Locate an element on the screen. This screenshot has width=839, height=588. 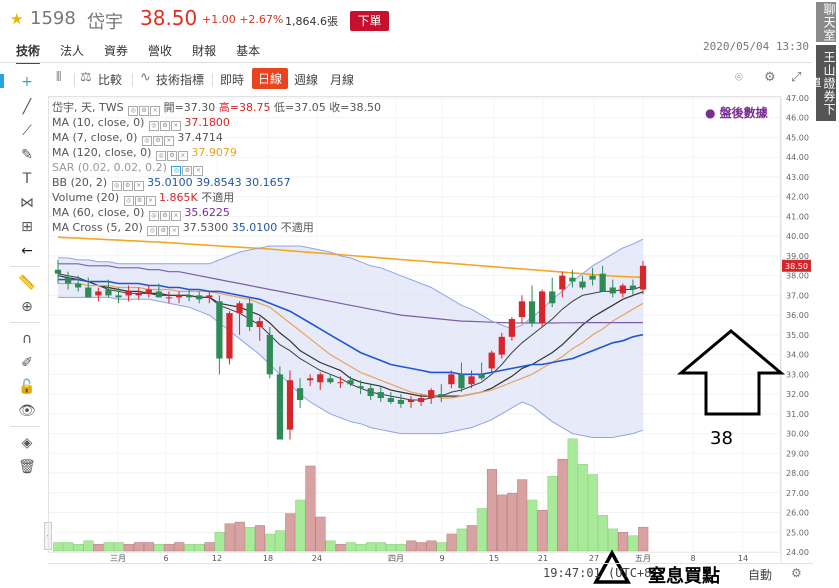
tab-technical: 技術 is located at coordinates (28, 53).